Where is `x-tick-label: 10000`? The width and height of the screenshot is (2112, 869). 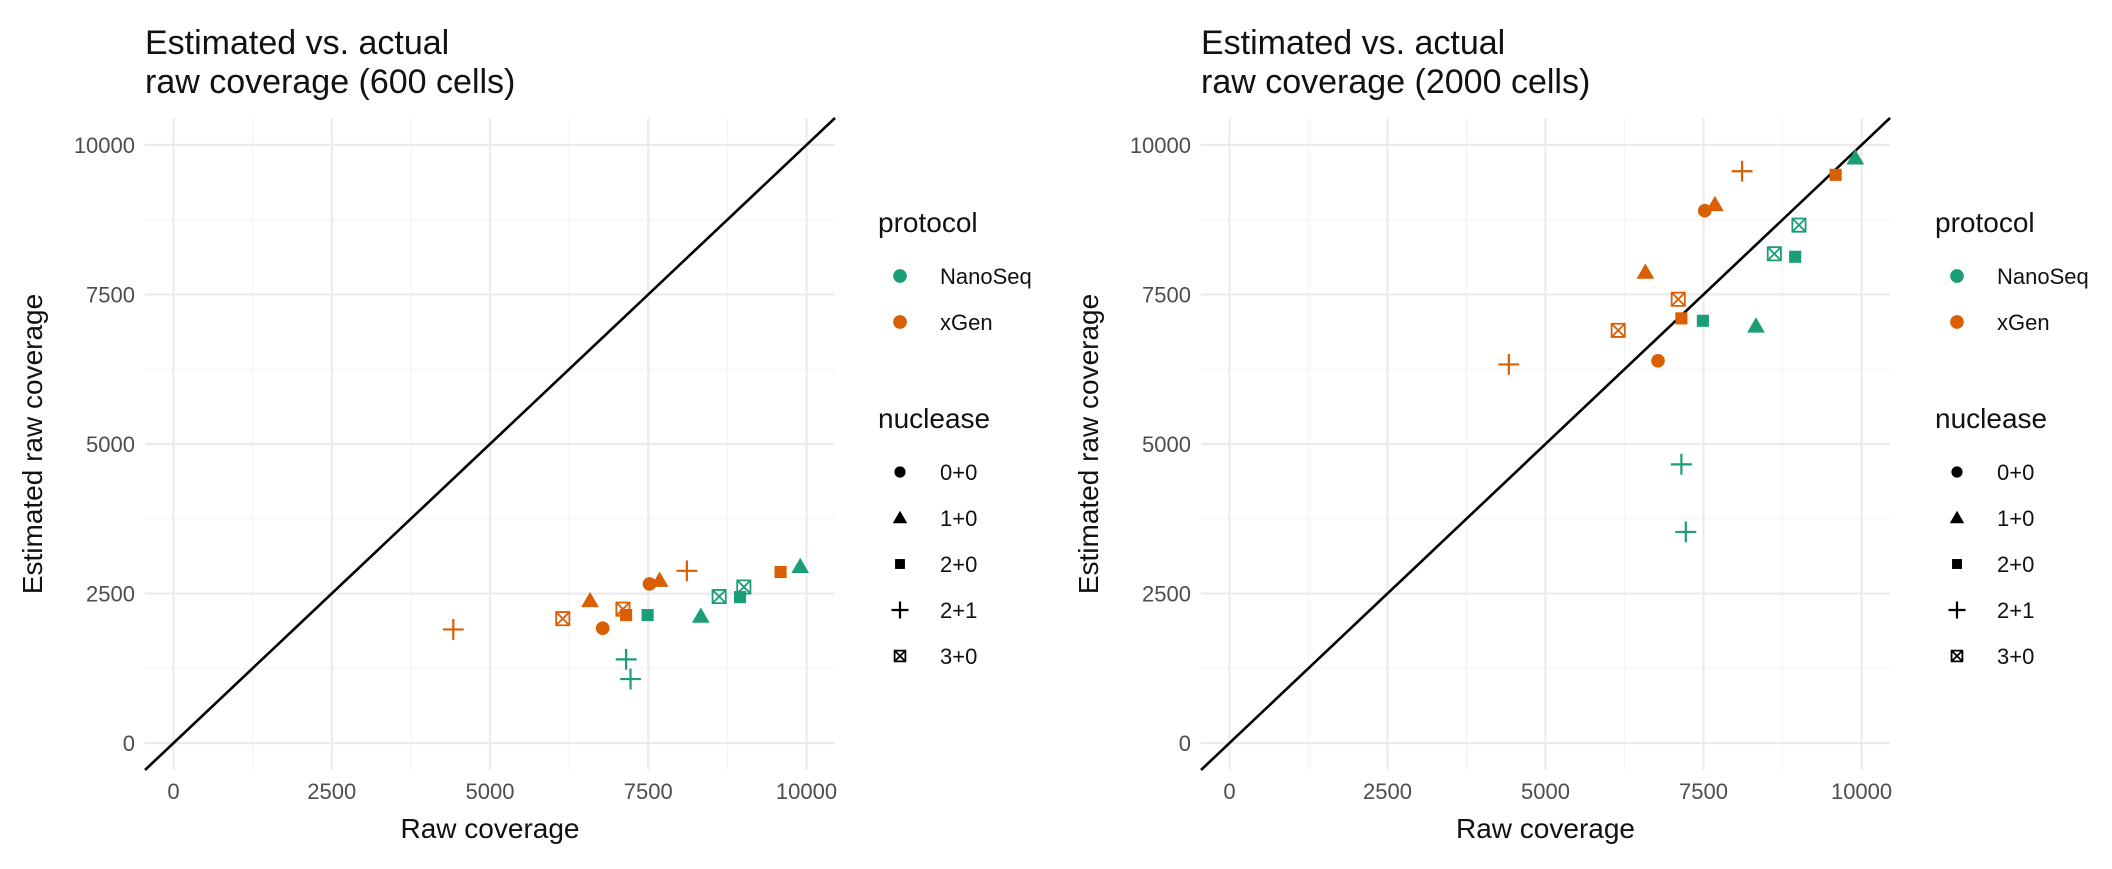 x-tick-label: 10000 is located at coordinates (806, 791).